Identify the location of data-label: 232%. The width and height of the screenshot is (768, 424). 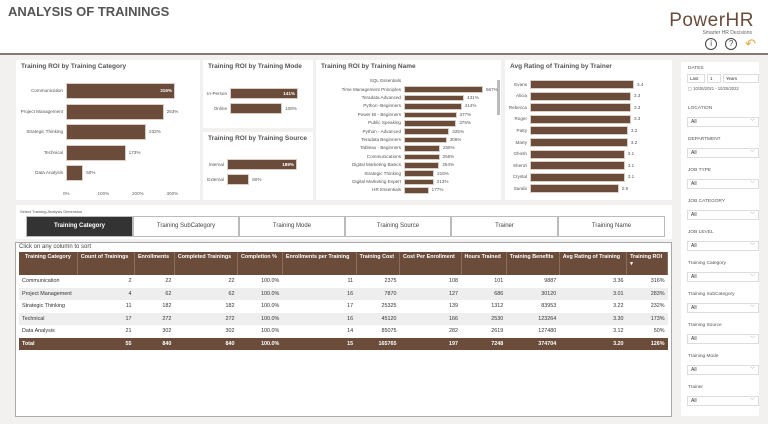
(155, 131).